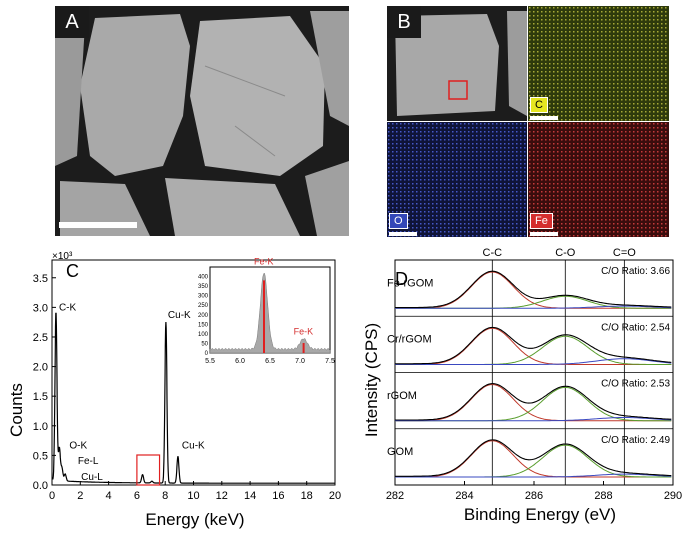  What do you see at coordinates (404, 22) in the screenshot?
I see `panel-b-label: B` at bounding box center [404, 22].